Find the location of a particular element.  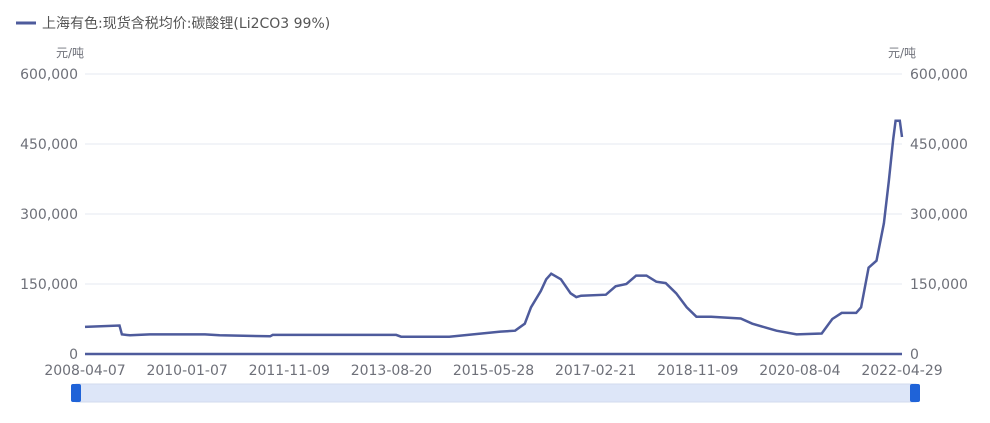

y-unit-right: 元/吨 is located at coordinates (902, 53).